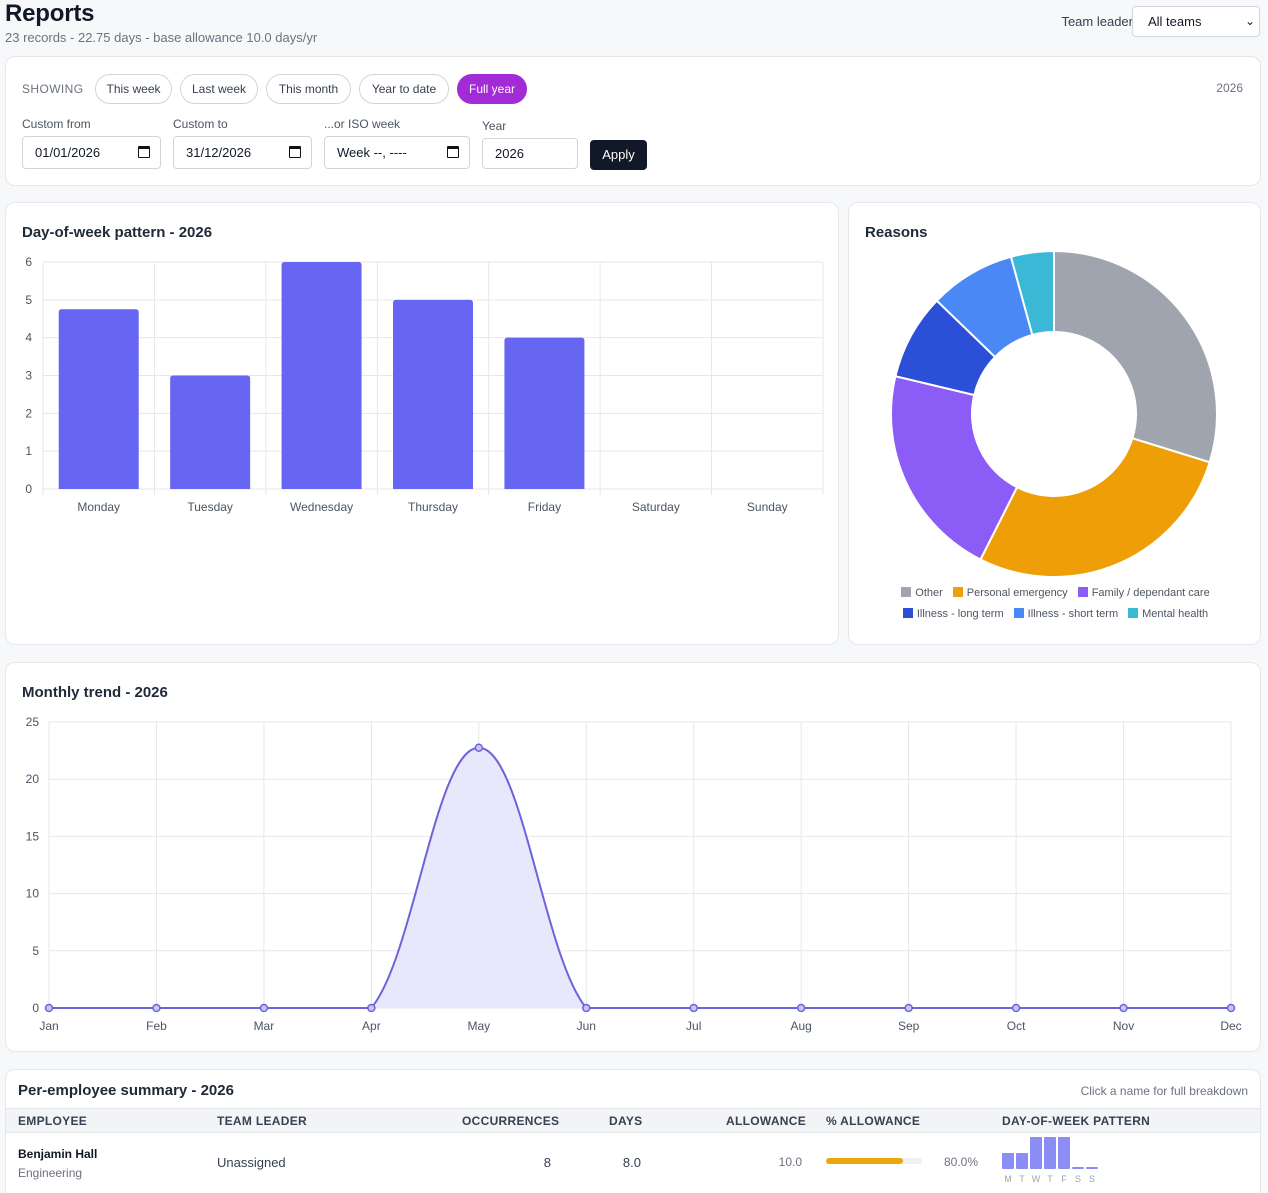 The height and width of the screenshot is (1193, 1268). I want to click on x-tick-label: Wednesday, so click(321, 507).